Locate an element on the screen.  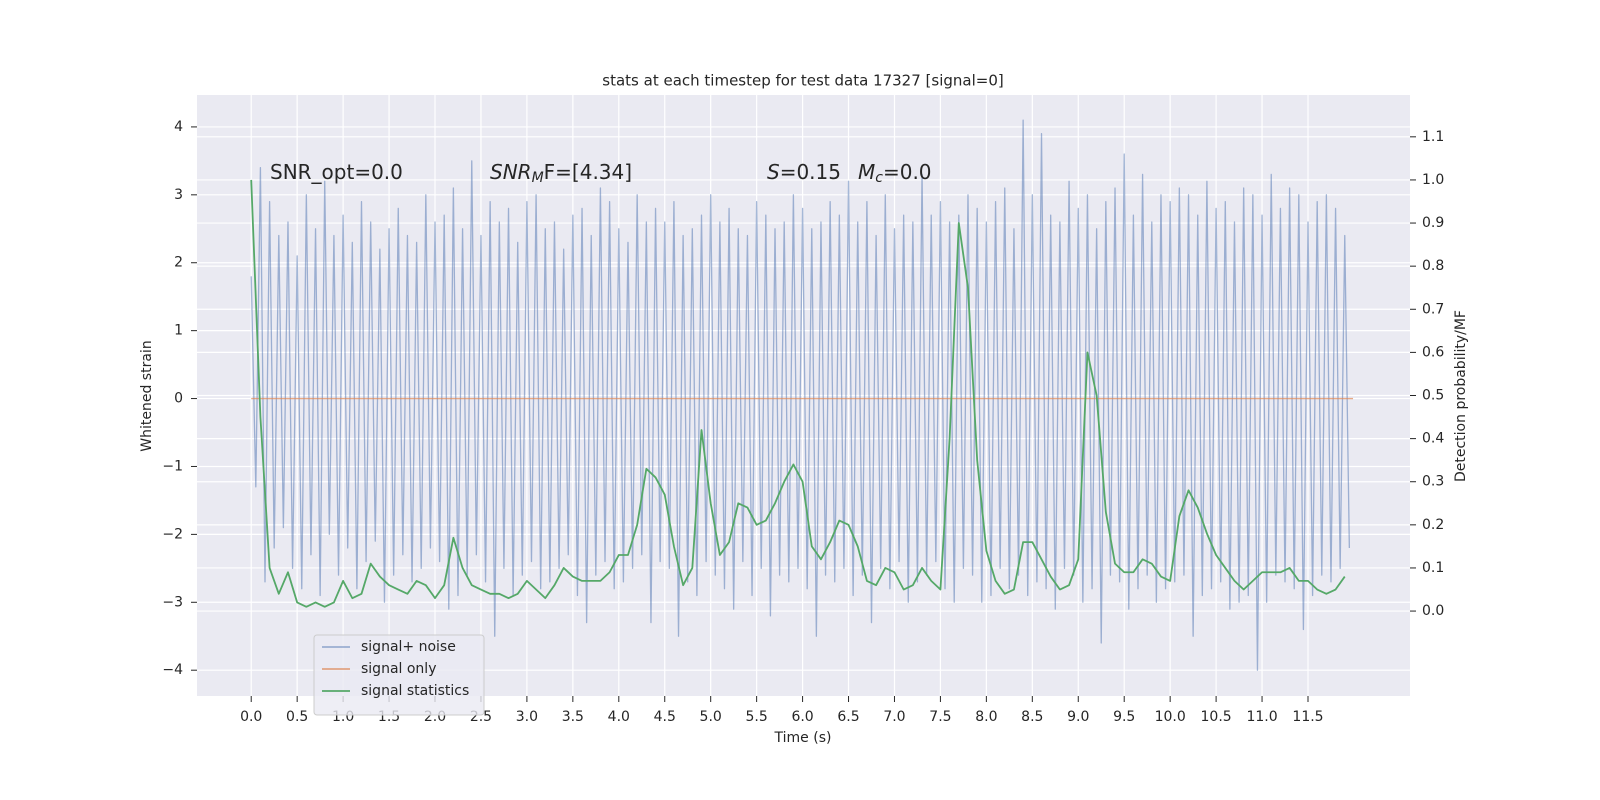
y-tick-label: 1 is located at coordinates (178, 331).